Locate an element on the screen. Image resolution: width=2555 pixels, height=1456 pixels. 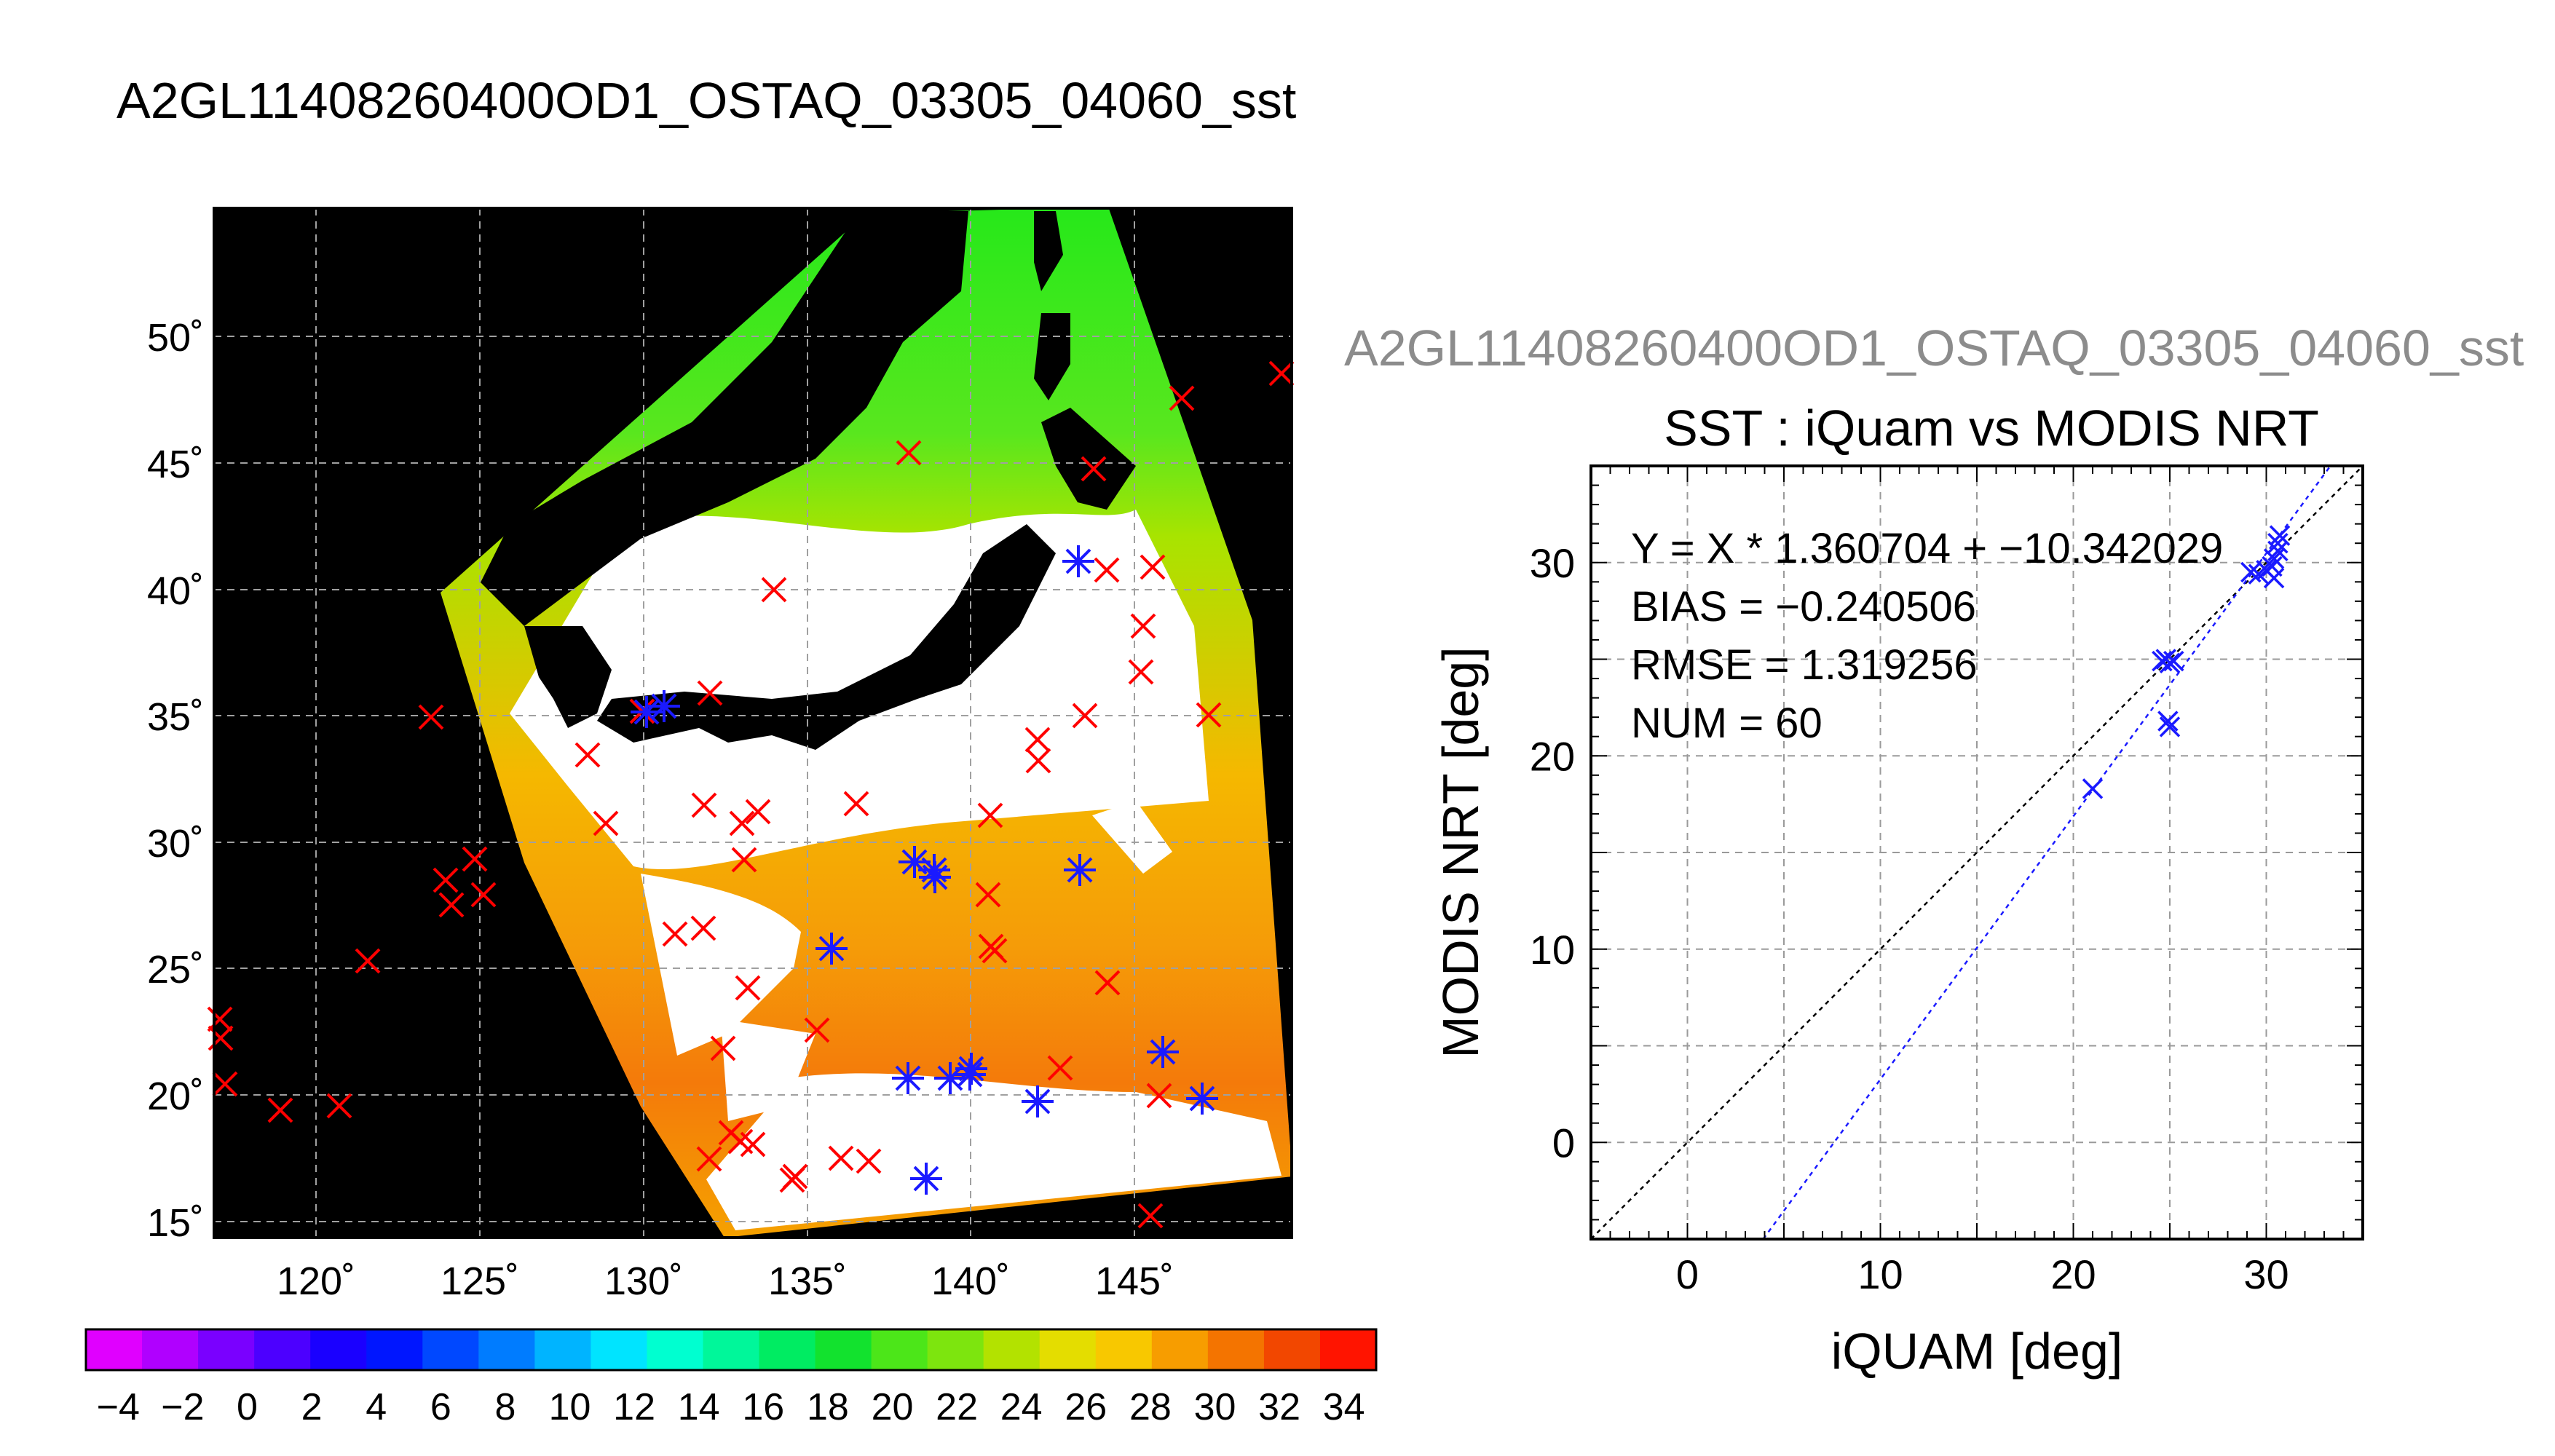
colorbar-tick-label: 4 is located at coordinates (376, 1407).